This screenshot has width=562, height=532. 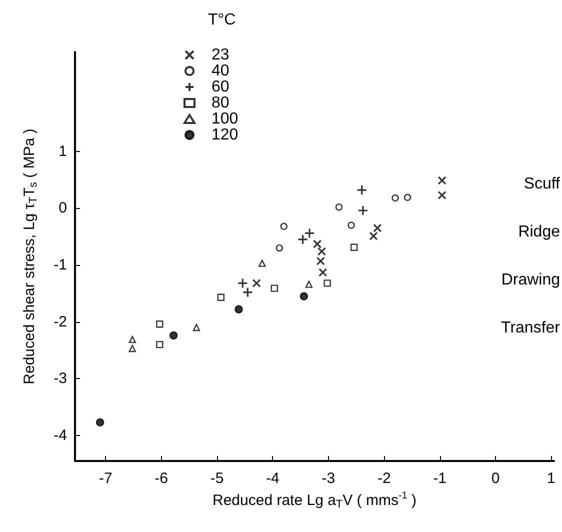 What do you see at coordinates (551, 478) in the screenshot?
I see `x-tick-label: 1` at bounding box center [551, 478].